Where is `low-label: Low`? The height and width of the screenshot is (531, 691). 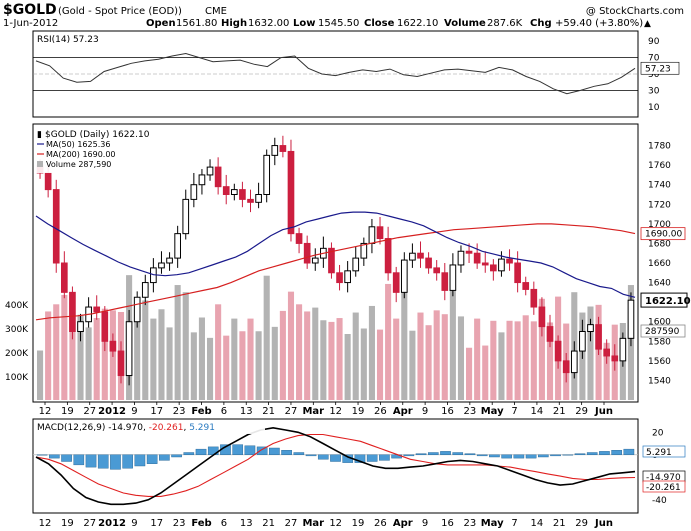
low-label: Low is located at coordinates (304, 23).